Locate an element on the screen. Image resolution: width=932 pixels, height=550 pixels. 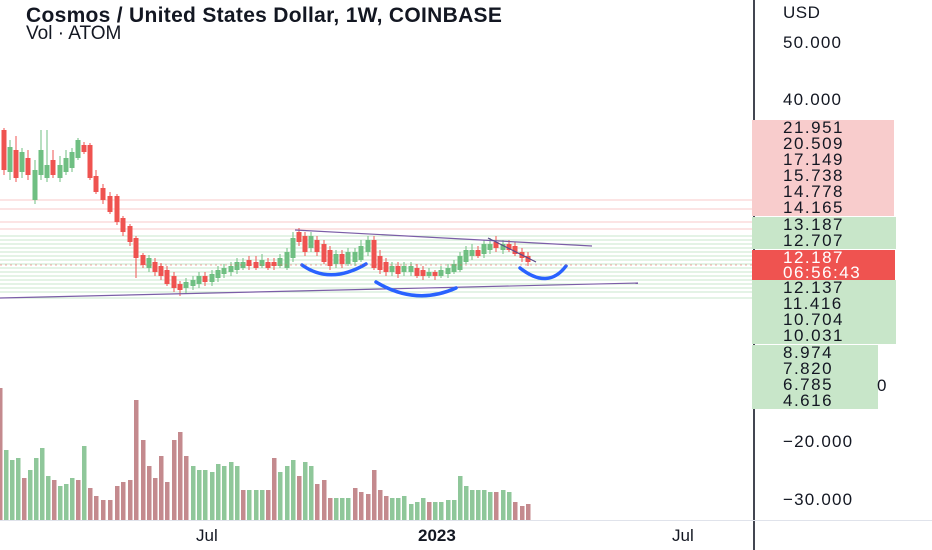
level-label-red: 14.165 is located at coordinates (823, 207).